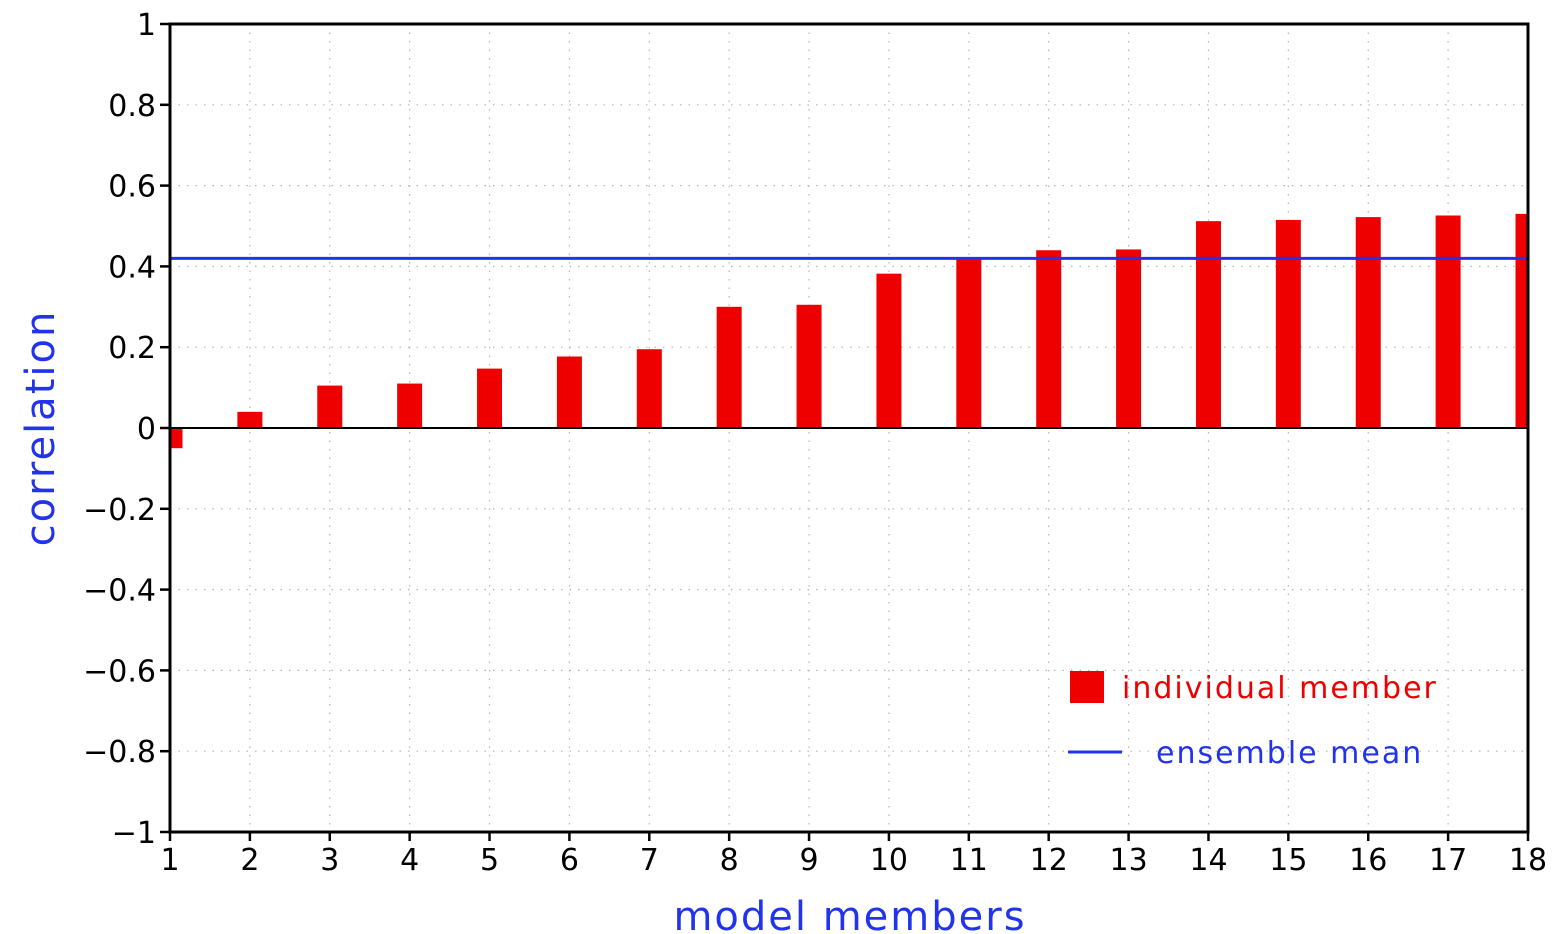  I want to click on y-tick-label: 0.8, so click(132, 106).